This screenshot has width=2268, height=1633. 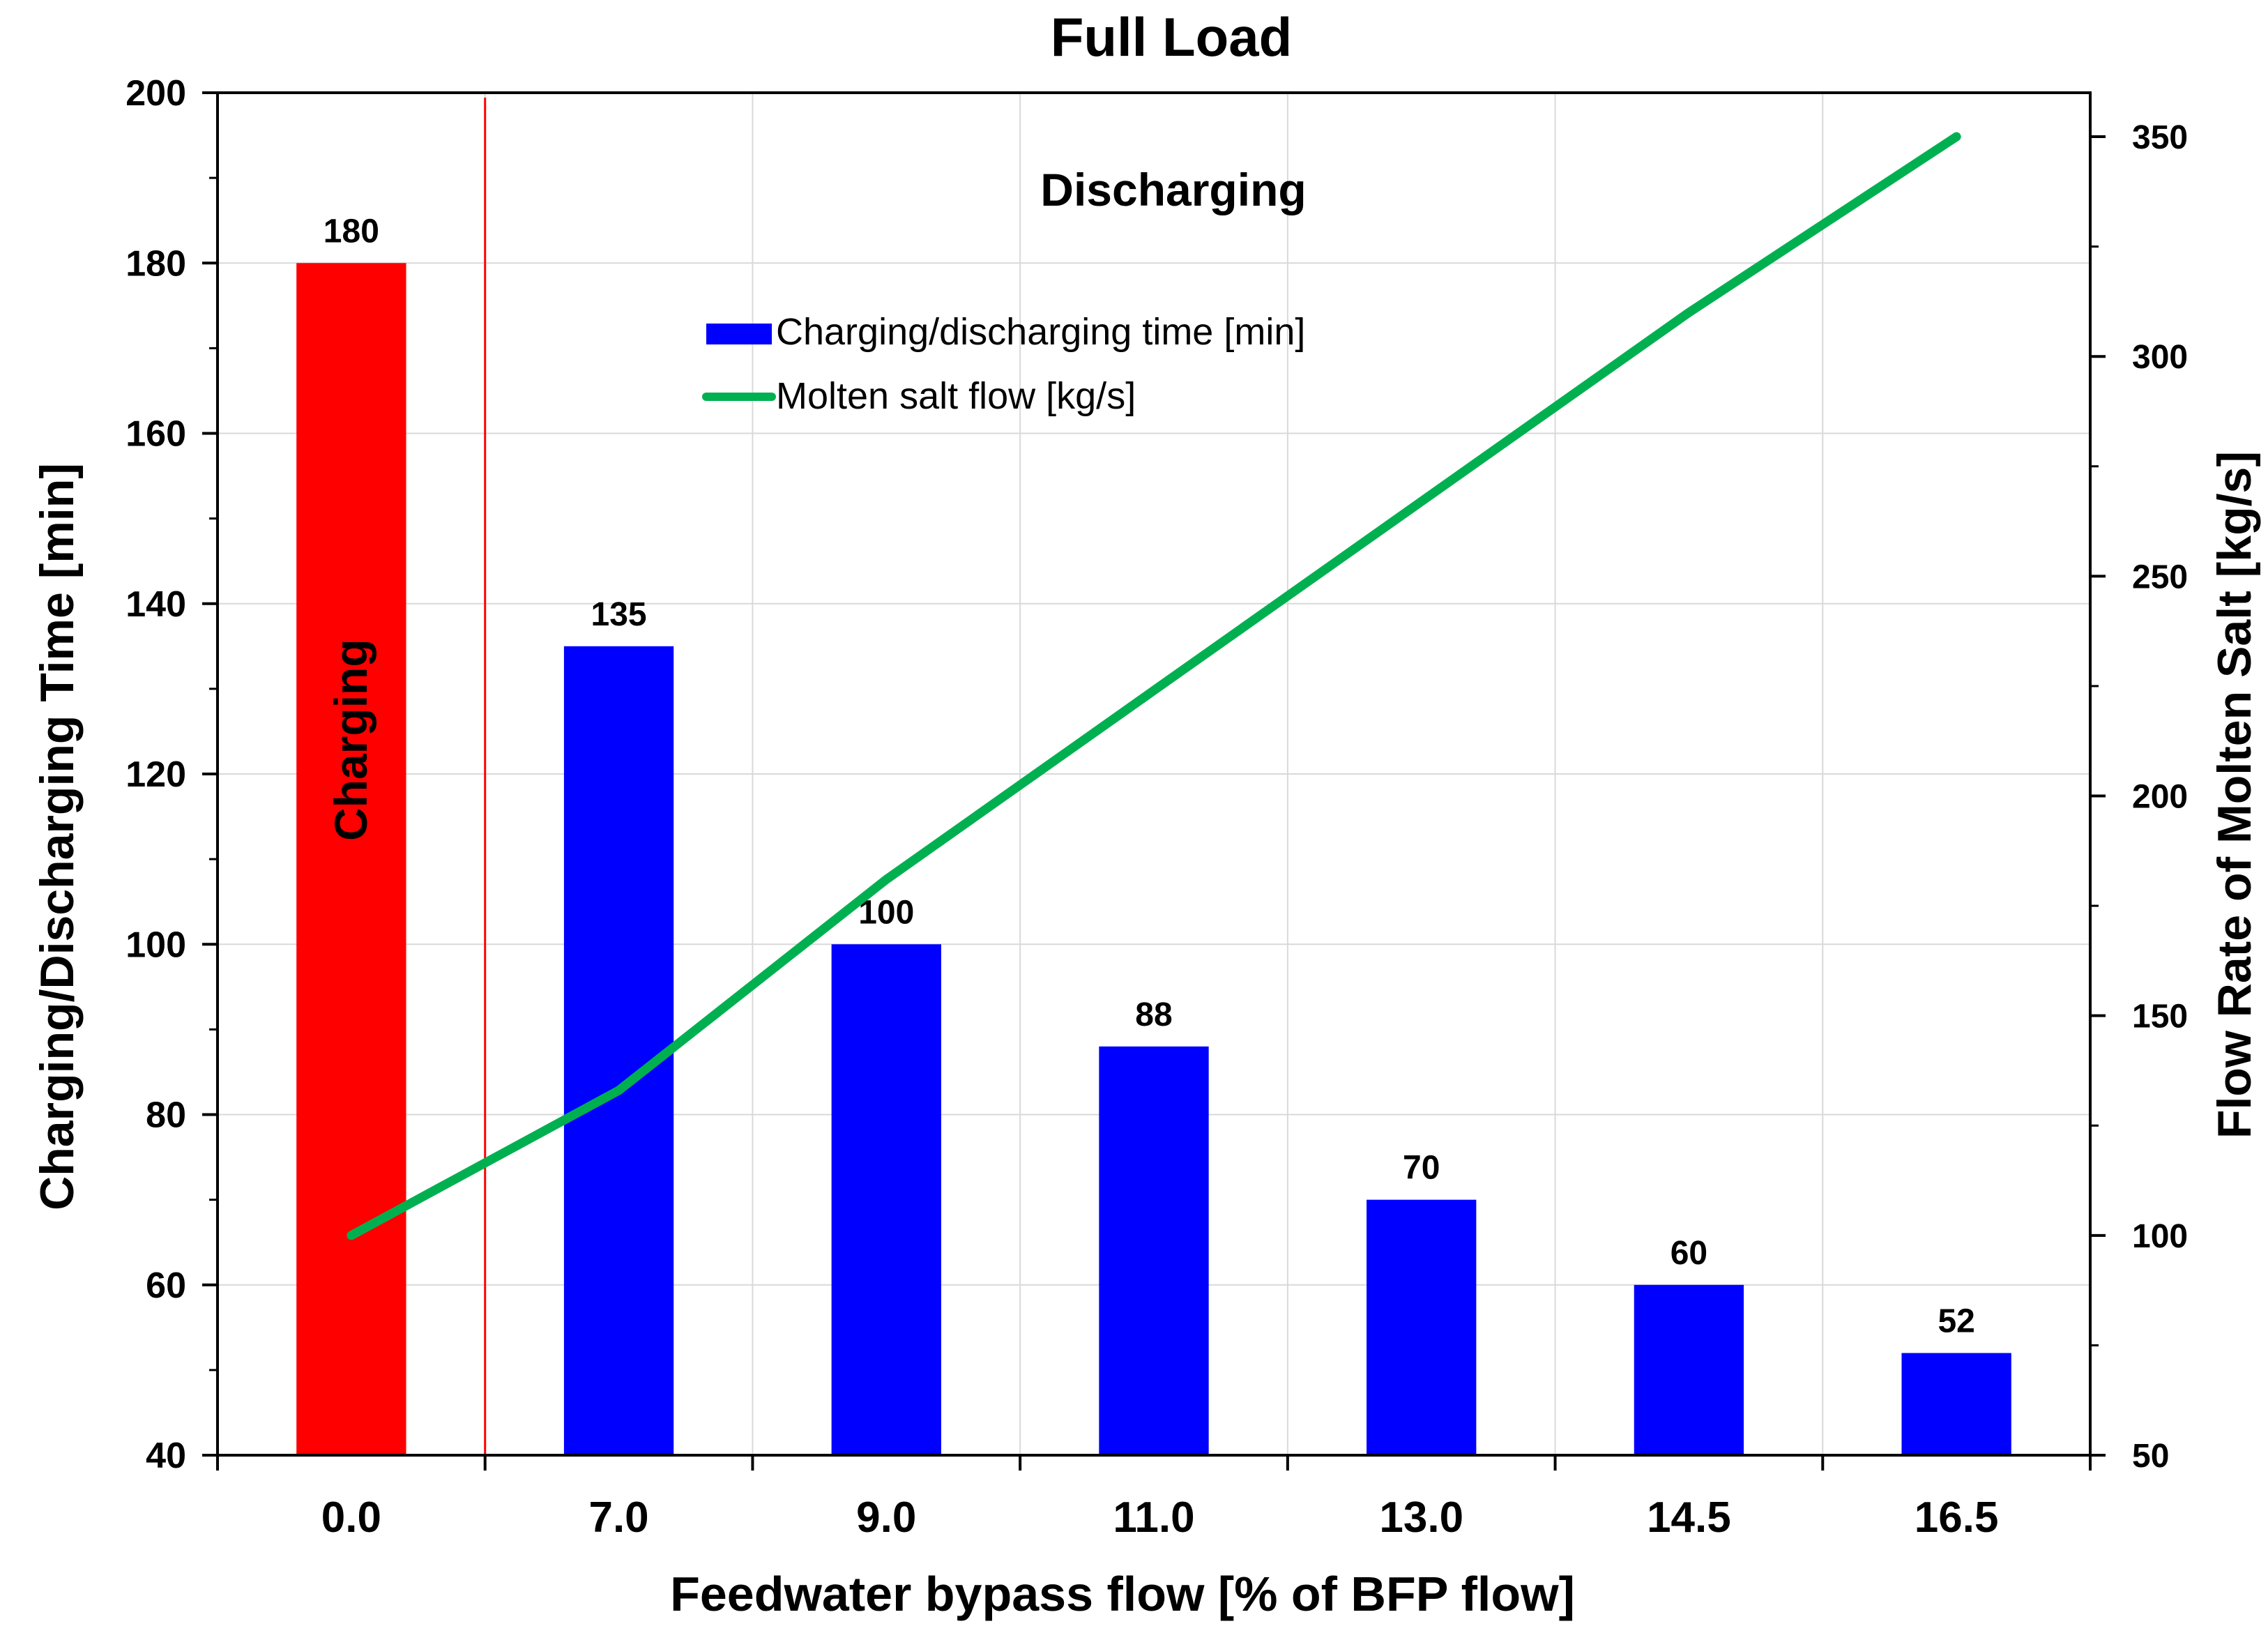 I want to click on bar-data-label: 88, so click(x=1153, y=1014).